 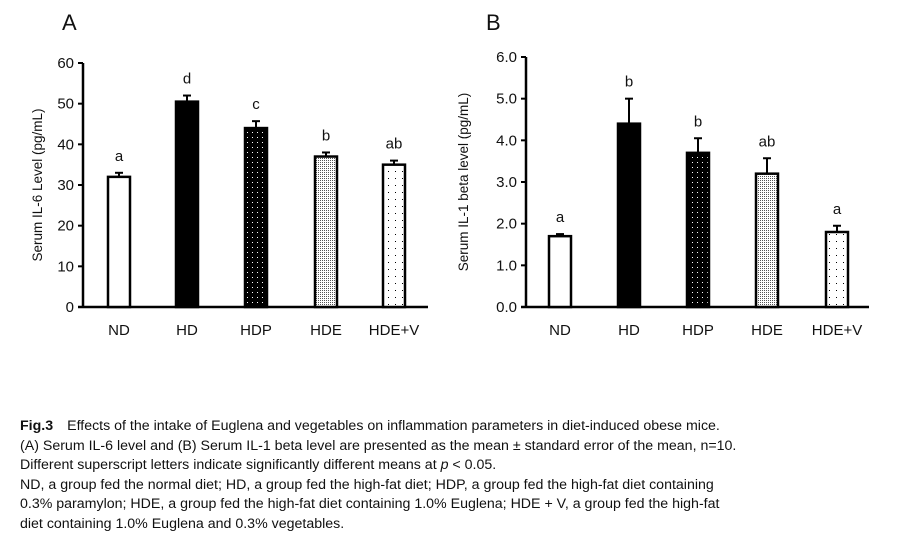 What do you see at coordinates (472, 465) in the screenshot?
I see `caption-line: < 0.05.` at bounding box center [472, 465].